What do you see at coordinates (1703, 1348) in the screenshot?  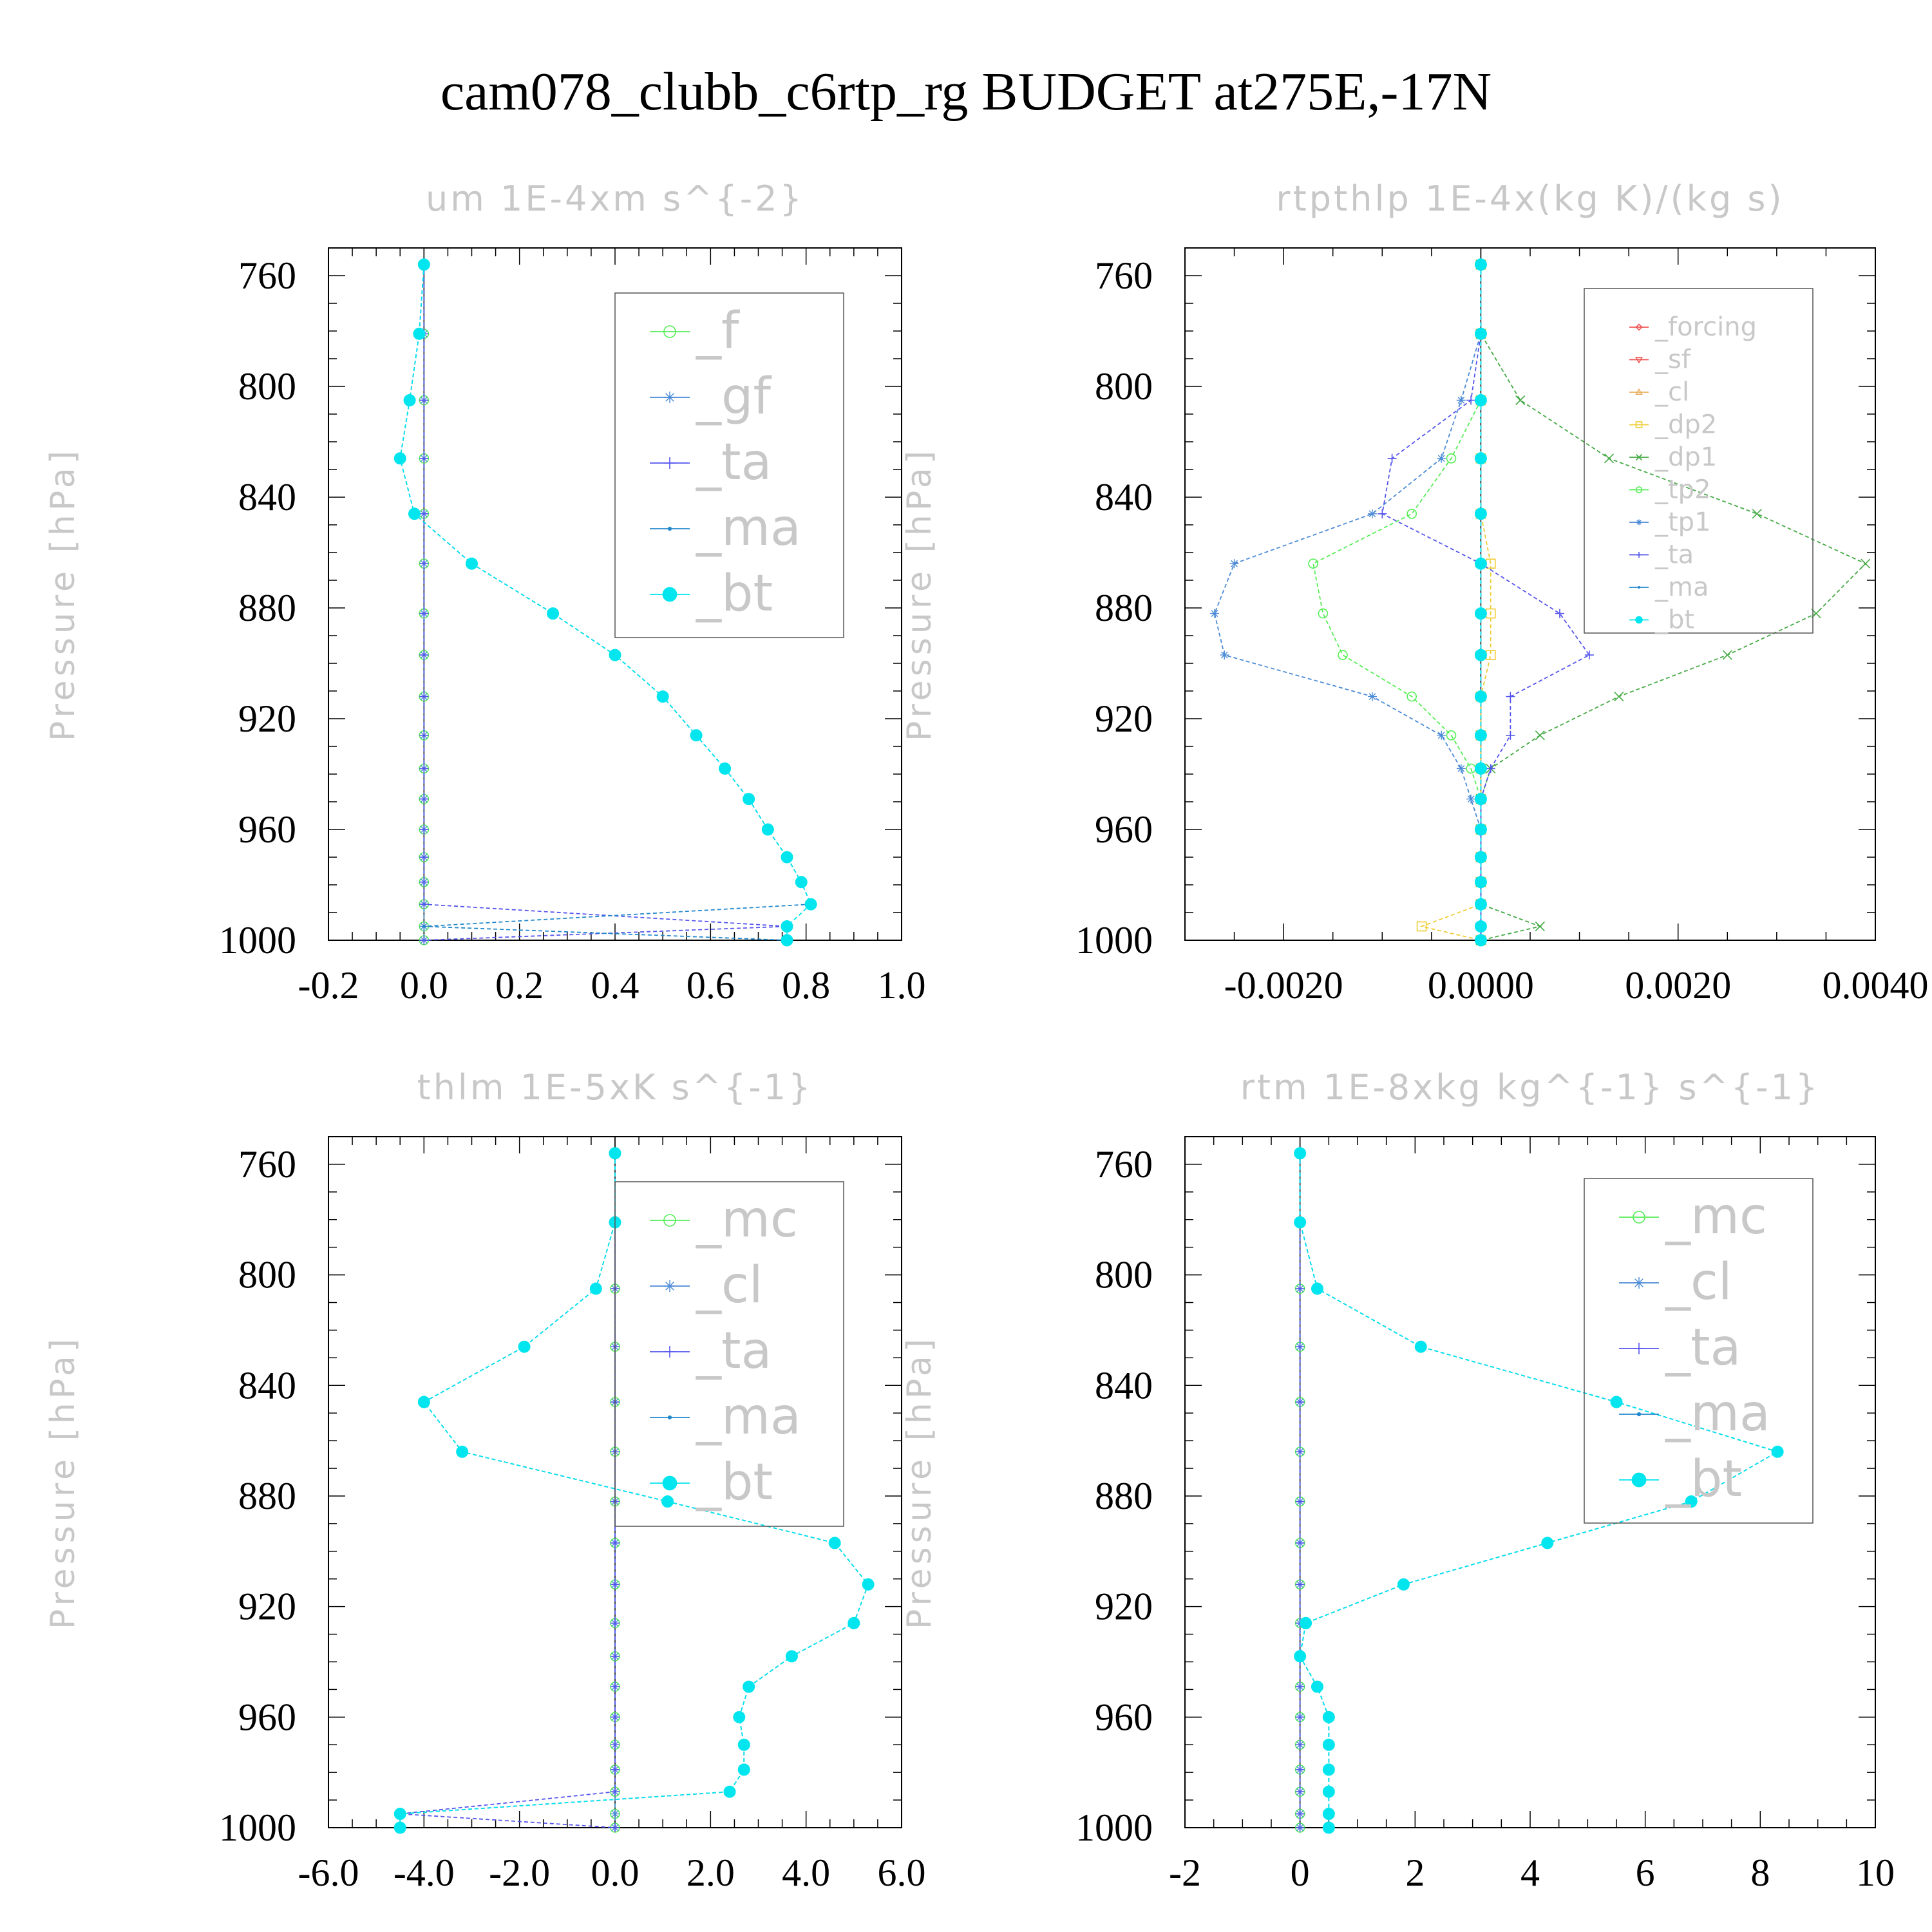 I see `legend-label: _ta` at bounding box center [1703, 1348].